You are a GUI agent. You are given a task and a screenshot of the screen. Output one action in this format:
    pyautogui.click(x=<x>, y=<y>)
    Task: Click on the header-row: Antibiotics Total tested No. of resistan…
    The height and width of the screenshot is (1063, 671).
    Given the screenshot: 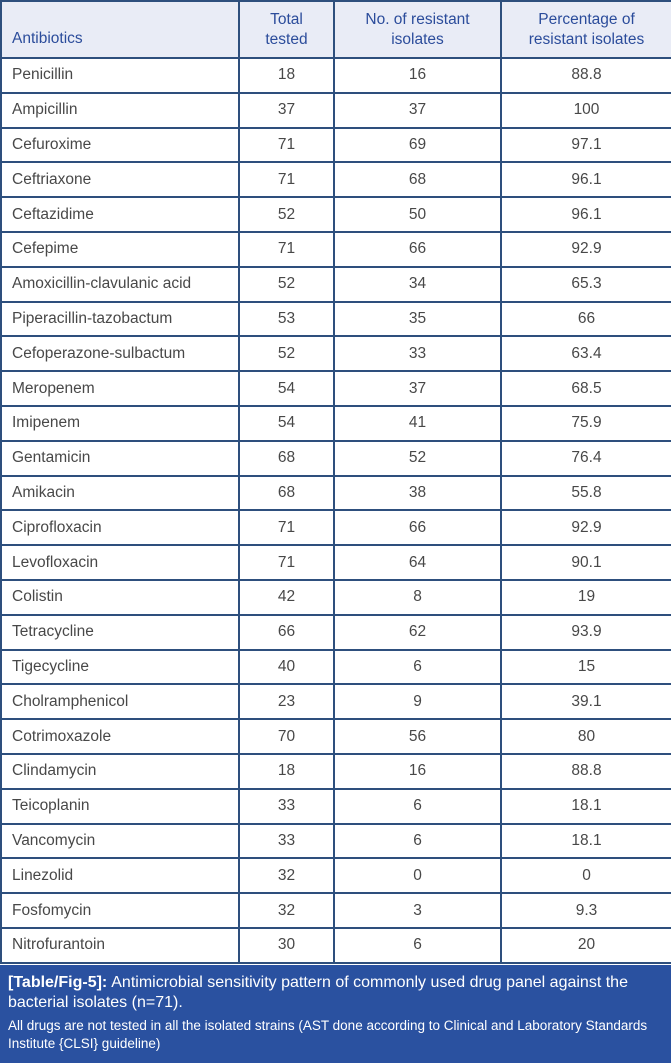 What is the action you would take?
    pyautogui.click(x=335, y=29)
    